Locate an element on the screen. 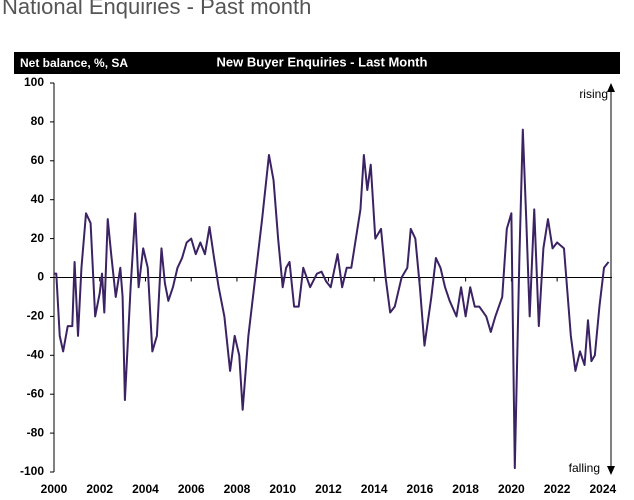  x-tick-label: 2014 is located at coordinates (374, 489).